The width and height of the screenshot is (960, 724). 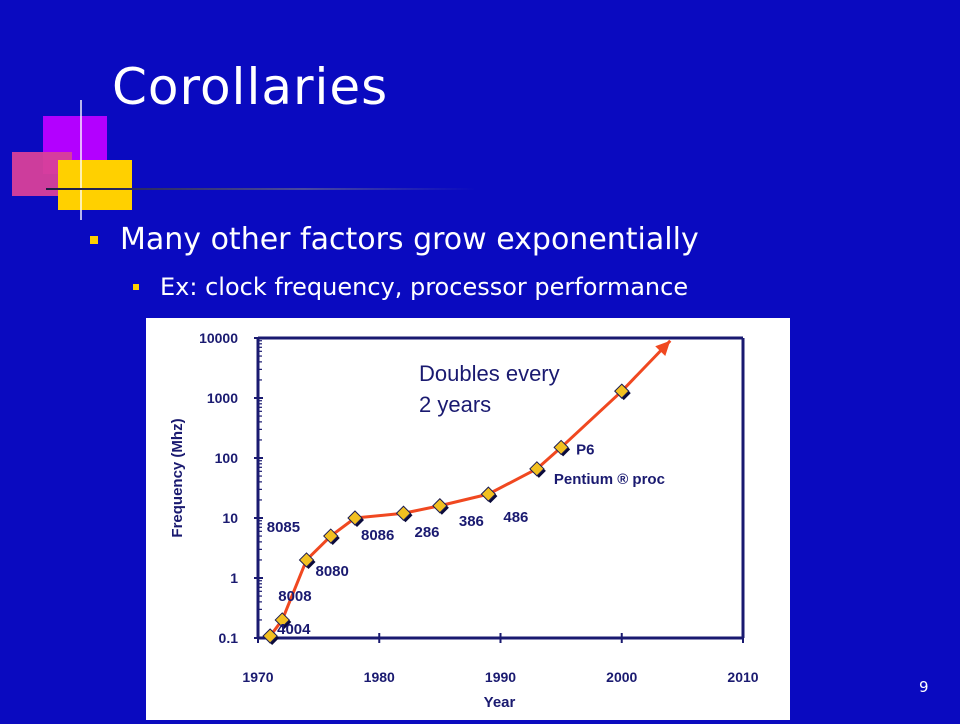 What do you see at coordinates (377, 535) in the screenshot?
I see `point-label: 8086` at bounding box center [377, 535].